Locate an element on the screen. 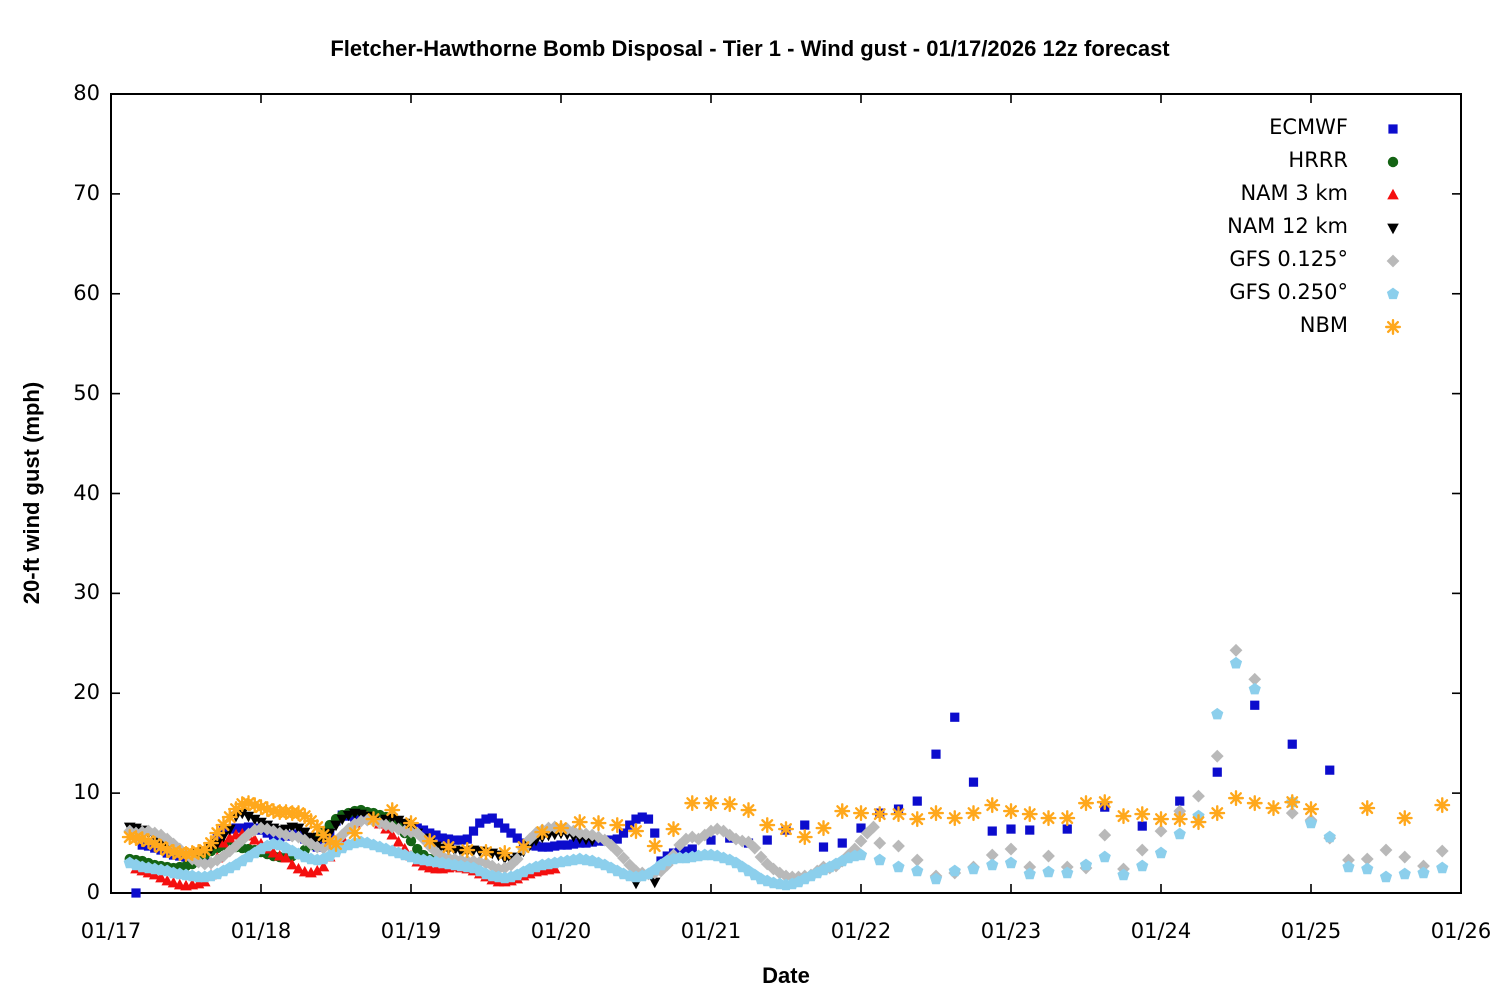 The height and width of the screenshot is (1000, 1500). x-tick-label: 01/24 is located at coordinates (1161, 931).